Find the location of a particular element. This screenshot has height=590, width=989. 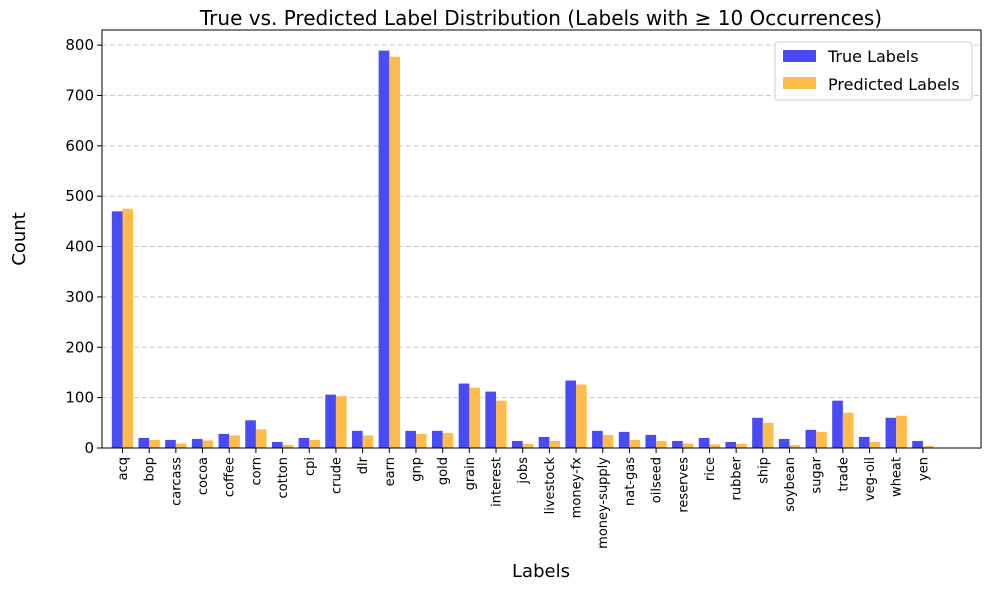

bar-true-rubber is located at coordinates (731, 444).